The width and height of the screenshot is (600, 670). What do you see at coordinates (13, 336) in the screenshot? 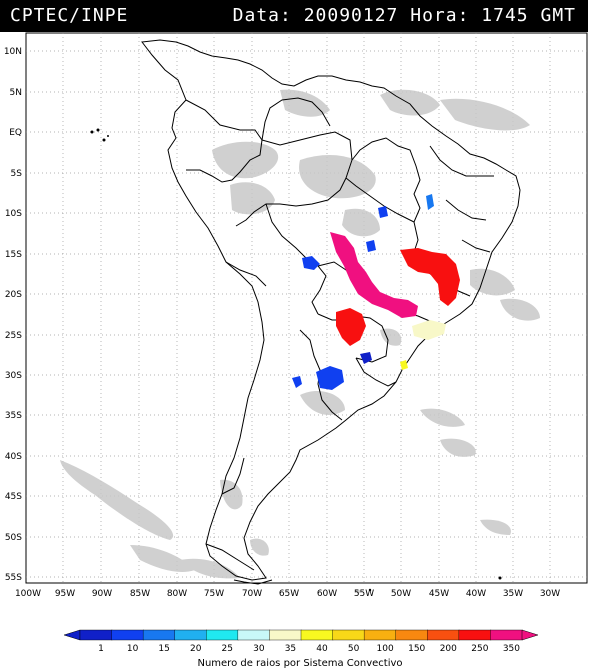
I see `lat-label: 25S` at bounding box center [13, 336].